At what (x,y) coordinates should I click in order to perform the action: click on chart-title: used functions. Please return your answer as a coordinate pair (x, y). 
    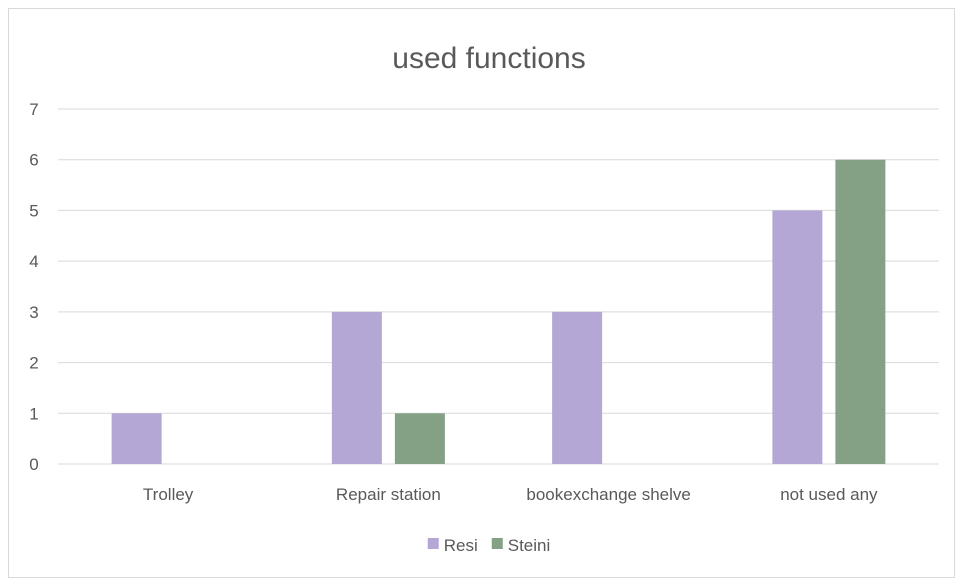
    Looking at the image, I should click on (488, 58).